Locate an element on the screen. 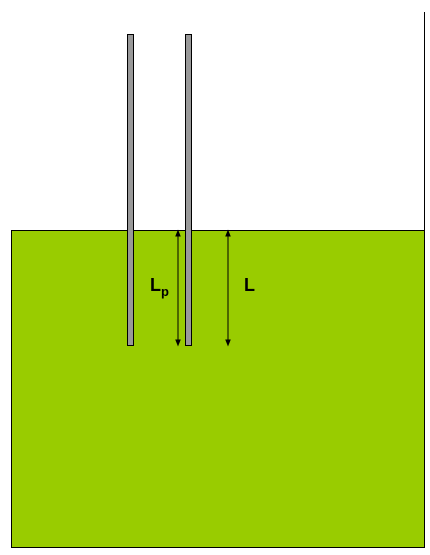  lp-label-main: L is located at coordinates (155, 285).